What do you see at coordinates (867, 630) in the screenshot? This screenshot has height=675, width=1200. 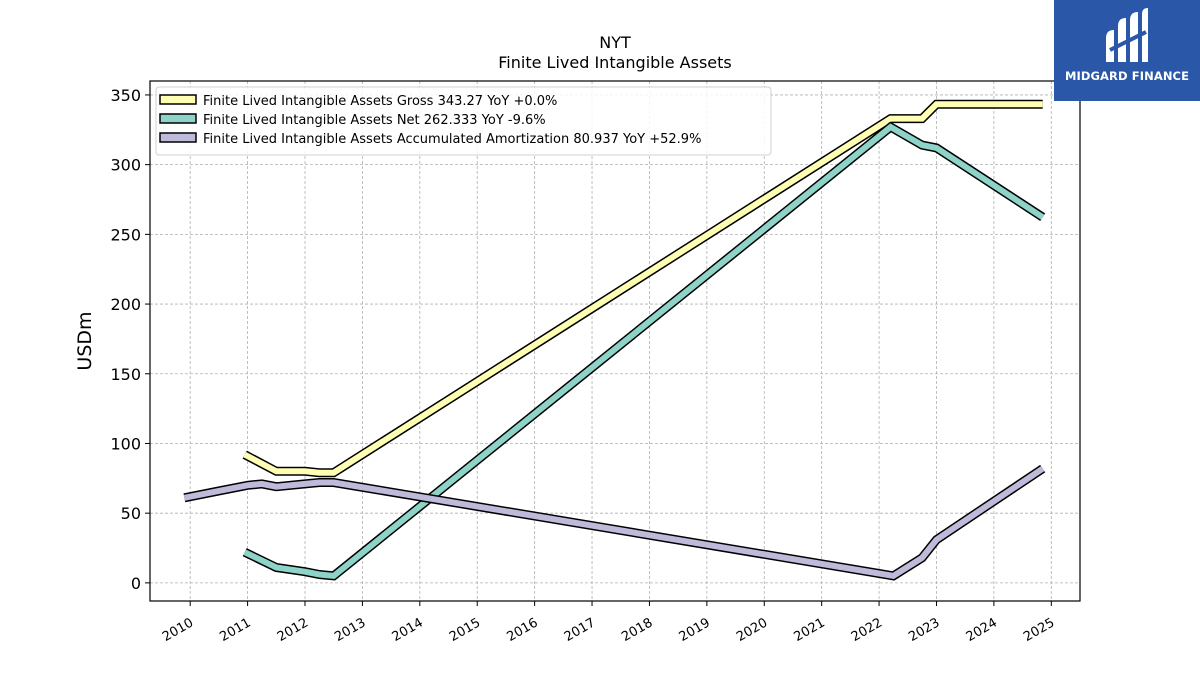 I see `x-tick-label: 2022` at bounding box center [867, 630].